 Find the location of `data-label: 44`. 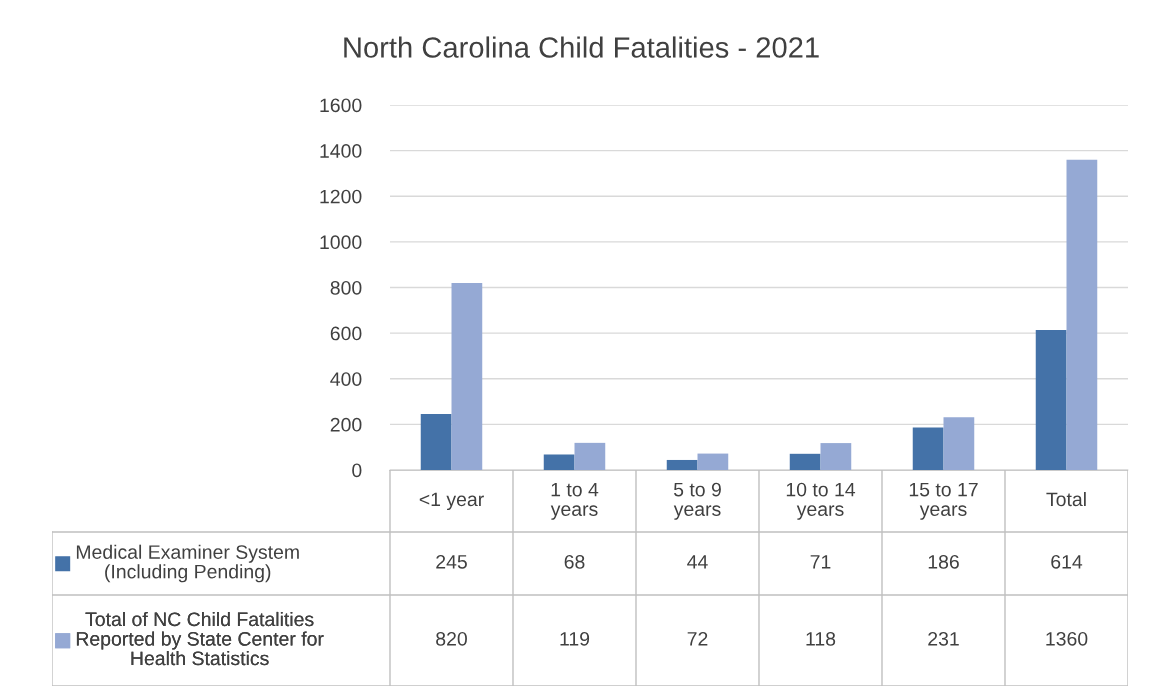

data-label: 44 is located at coordinates (697, 562).